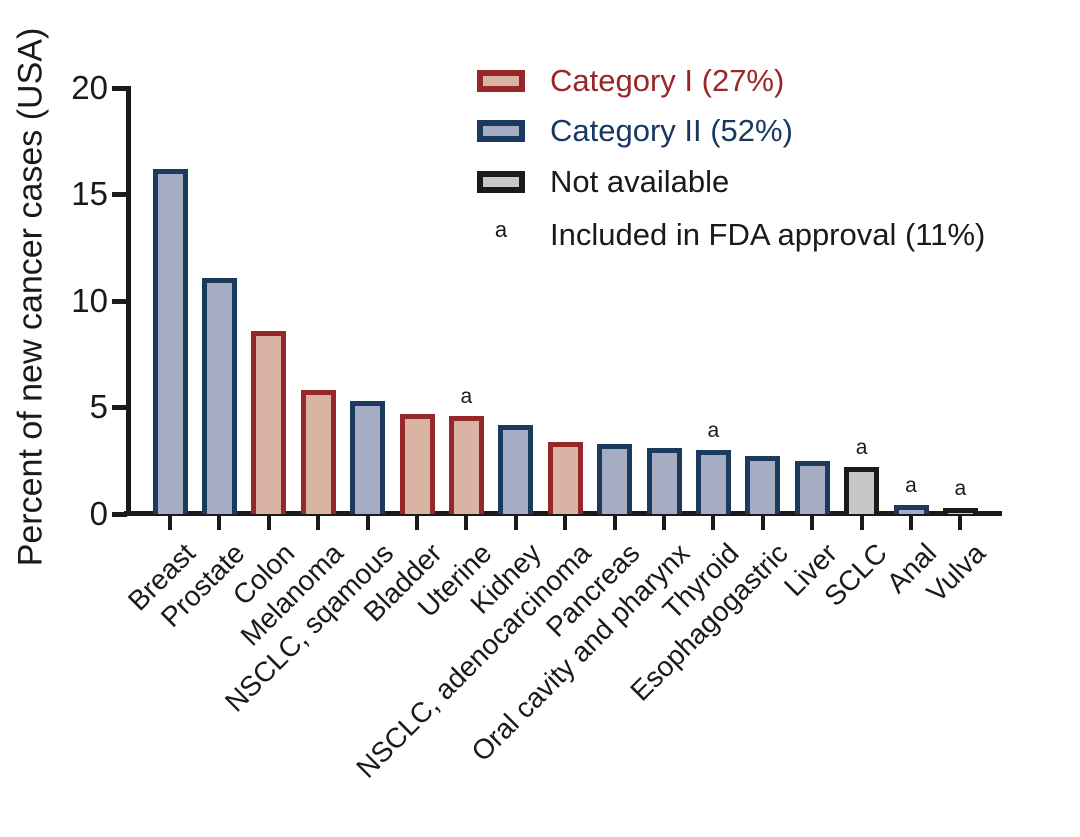 The image size is (1080, 837). I want to click on y-axis-tick-label: 10, so click(89, 300).